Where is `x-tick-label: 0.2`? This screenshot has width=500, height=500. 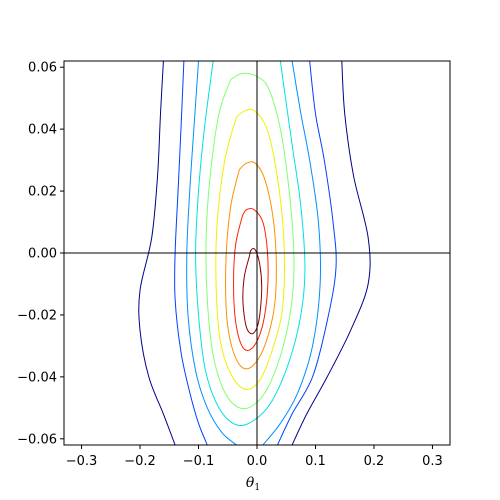 x-tick-label: 0.2 is located at coordinates (374, 461).